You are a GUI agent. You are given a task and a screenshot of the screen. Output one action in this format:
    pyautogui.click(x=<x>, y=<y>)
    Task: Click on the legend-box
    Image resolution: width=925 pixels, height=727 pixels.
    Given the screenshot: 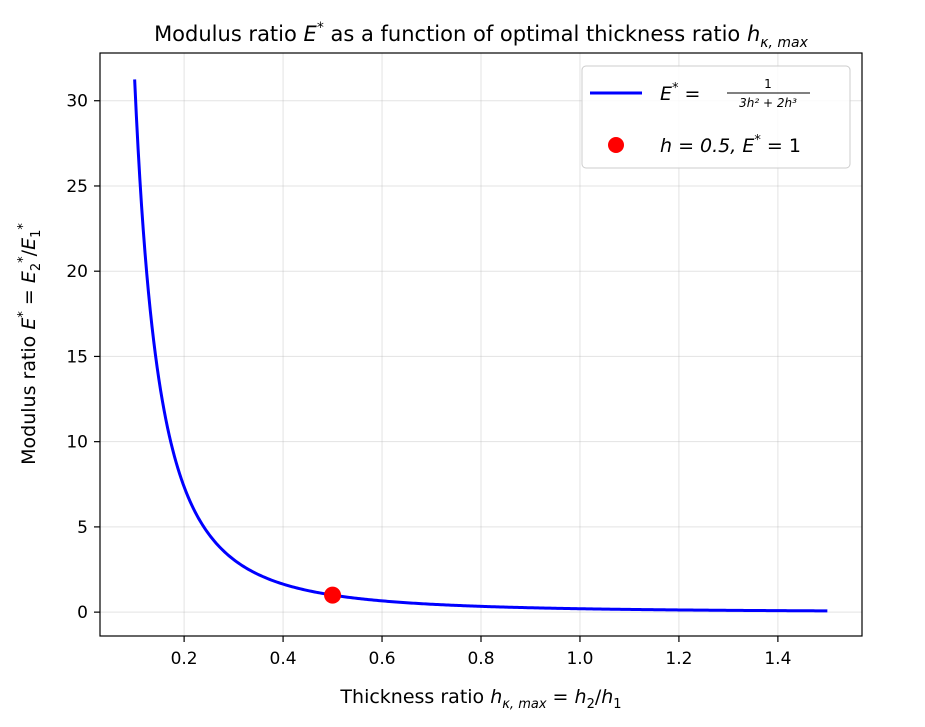 What is the action you would take?
    pyautogui.click(x=716, y=117)
    